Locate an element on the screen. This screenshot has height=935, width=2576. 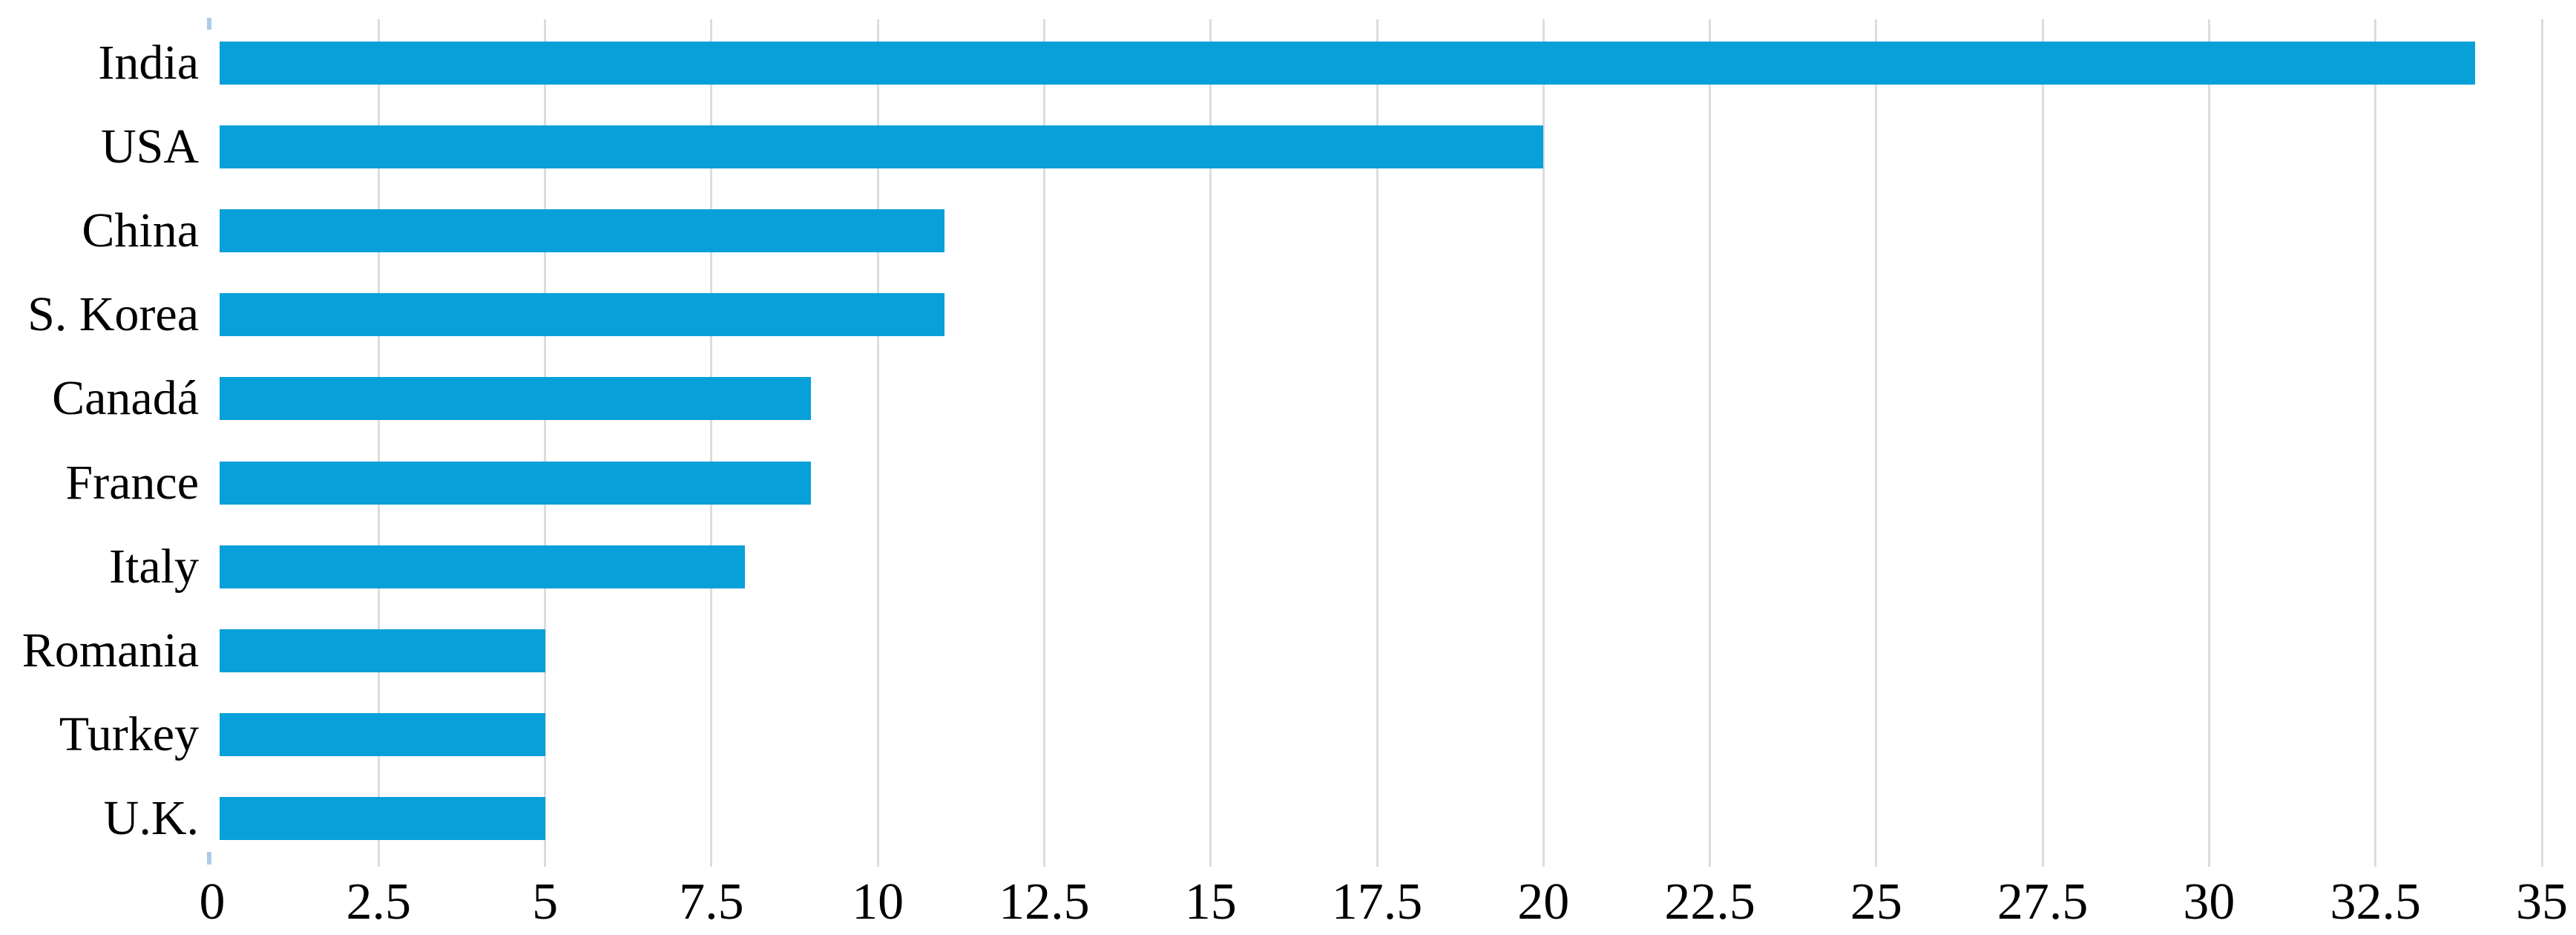
bar-u-k is located at coordinates (382, 819).